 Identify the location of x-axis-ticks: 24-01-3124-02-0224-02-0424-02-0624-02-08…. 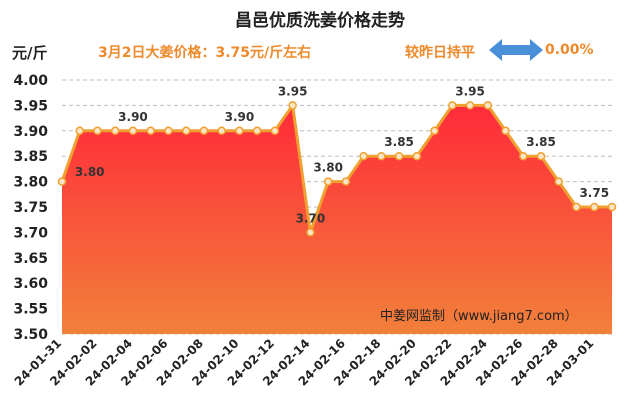
(304, 362).